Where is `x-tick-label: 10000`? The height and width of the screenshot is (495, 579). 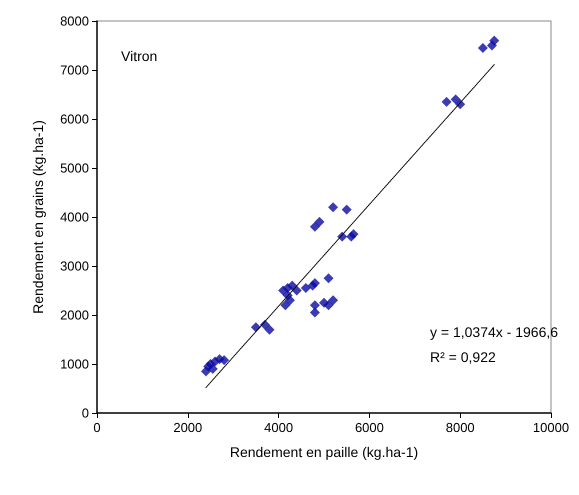
x-tick-label: 10000 is located at coordinates (551, 427).